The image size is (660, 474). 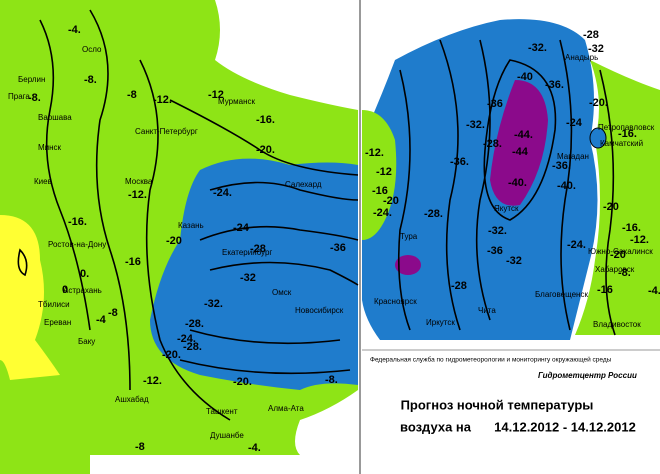 What do you see at coordinates (282, 292) in the screenshot?
I see `city-label: Омск` at bounding box center [282, 292].